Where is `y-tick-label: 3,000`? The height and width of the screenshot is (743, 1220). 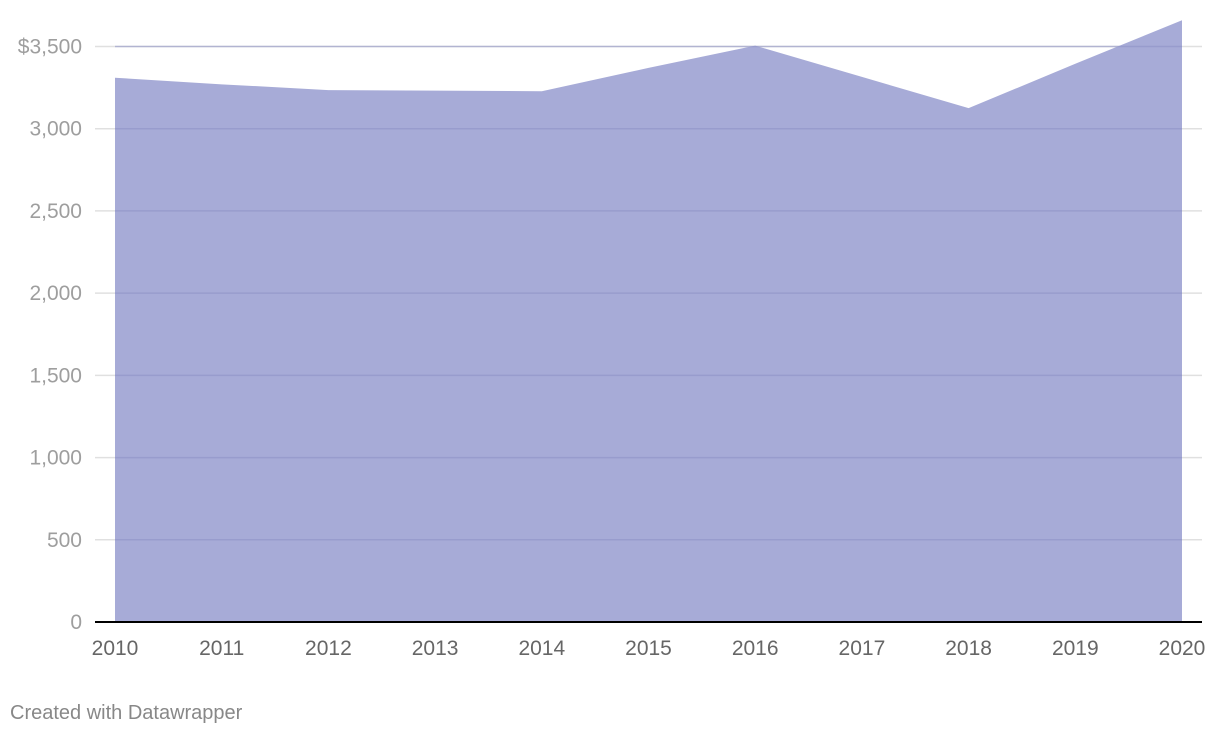 y-tick-label: 3,000 is located at coordinates (55, 129).